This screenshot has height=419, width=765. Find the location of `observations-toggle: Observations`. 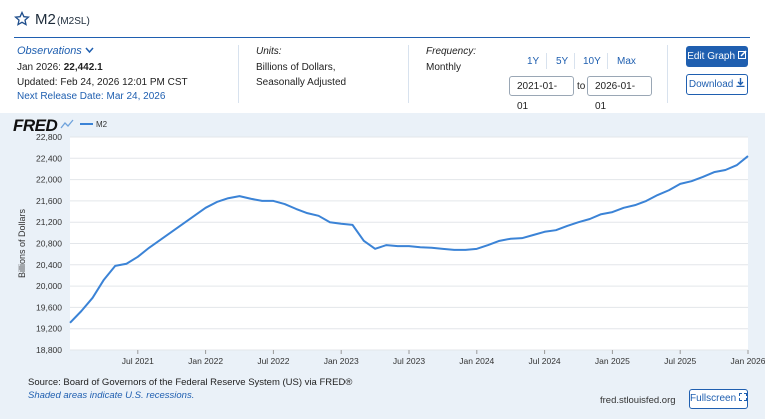

observations-toggle: Observations is located at coordinates (55, 51).